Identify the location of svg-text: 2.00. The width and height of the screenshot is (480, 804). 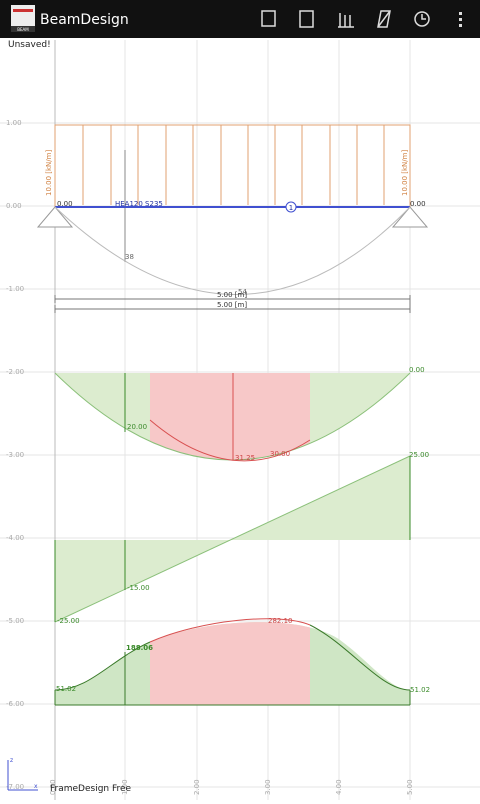
(197, 787).